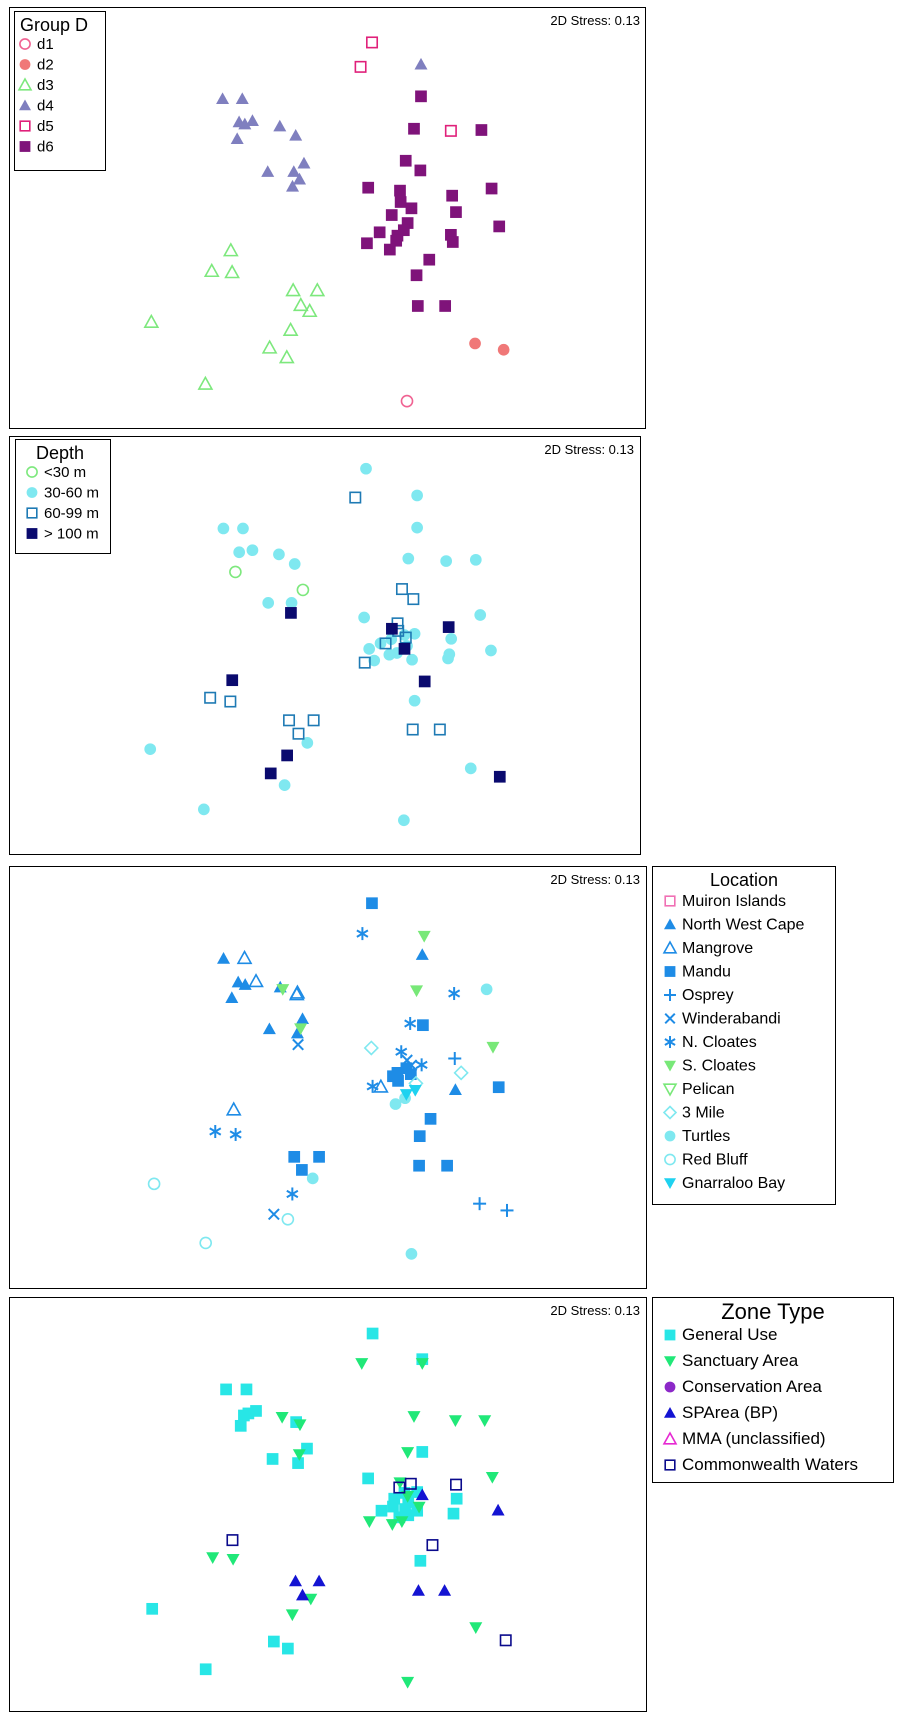  I want to click on legend-label-zone-type-sanctuary-area: Sanctuary Area, so click(740, 1360).